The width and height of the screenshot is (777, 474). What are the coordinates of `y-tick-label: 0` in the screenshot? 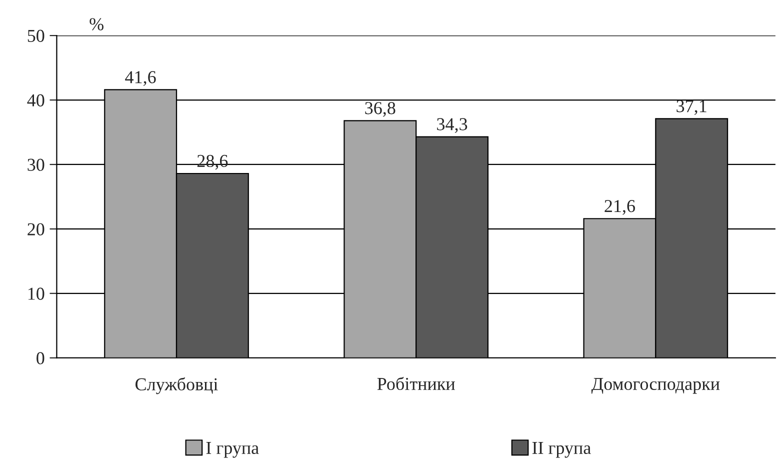 It's located at (40, 358).